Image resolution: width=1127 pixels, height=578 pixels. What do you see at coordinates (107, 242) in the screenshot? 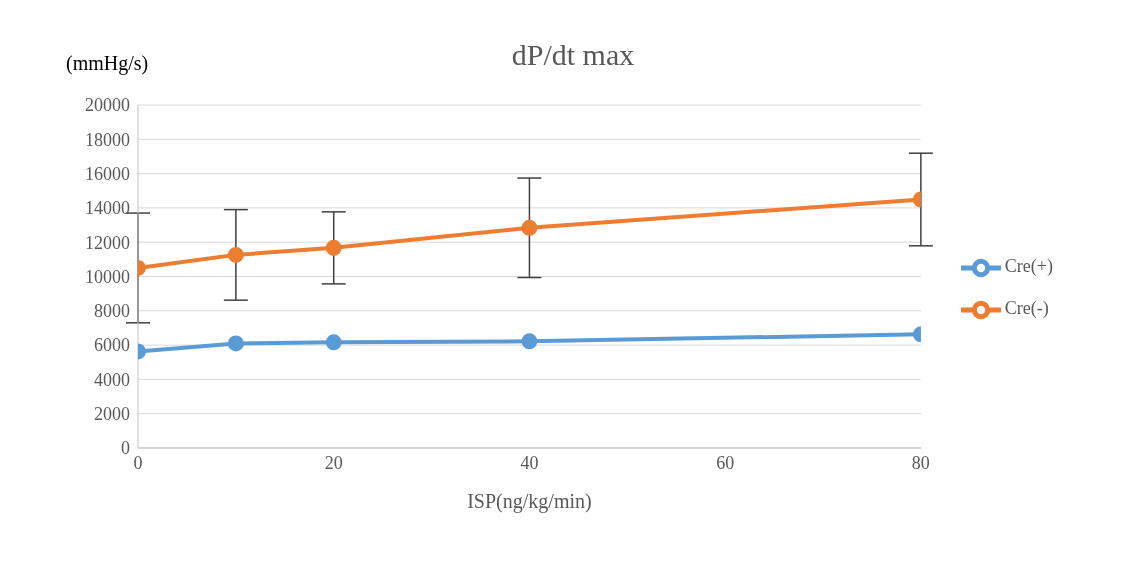
I see `y-tick-label: 12000` at bounding box center [107, 242].